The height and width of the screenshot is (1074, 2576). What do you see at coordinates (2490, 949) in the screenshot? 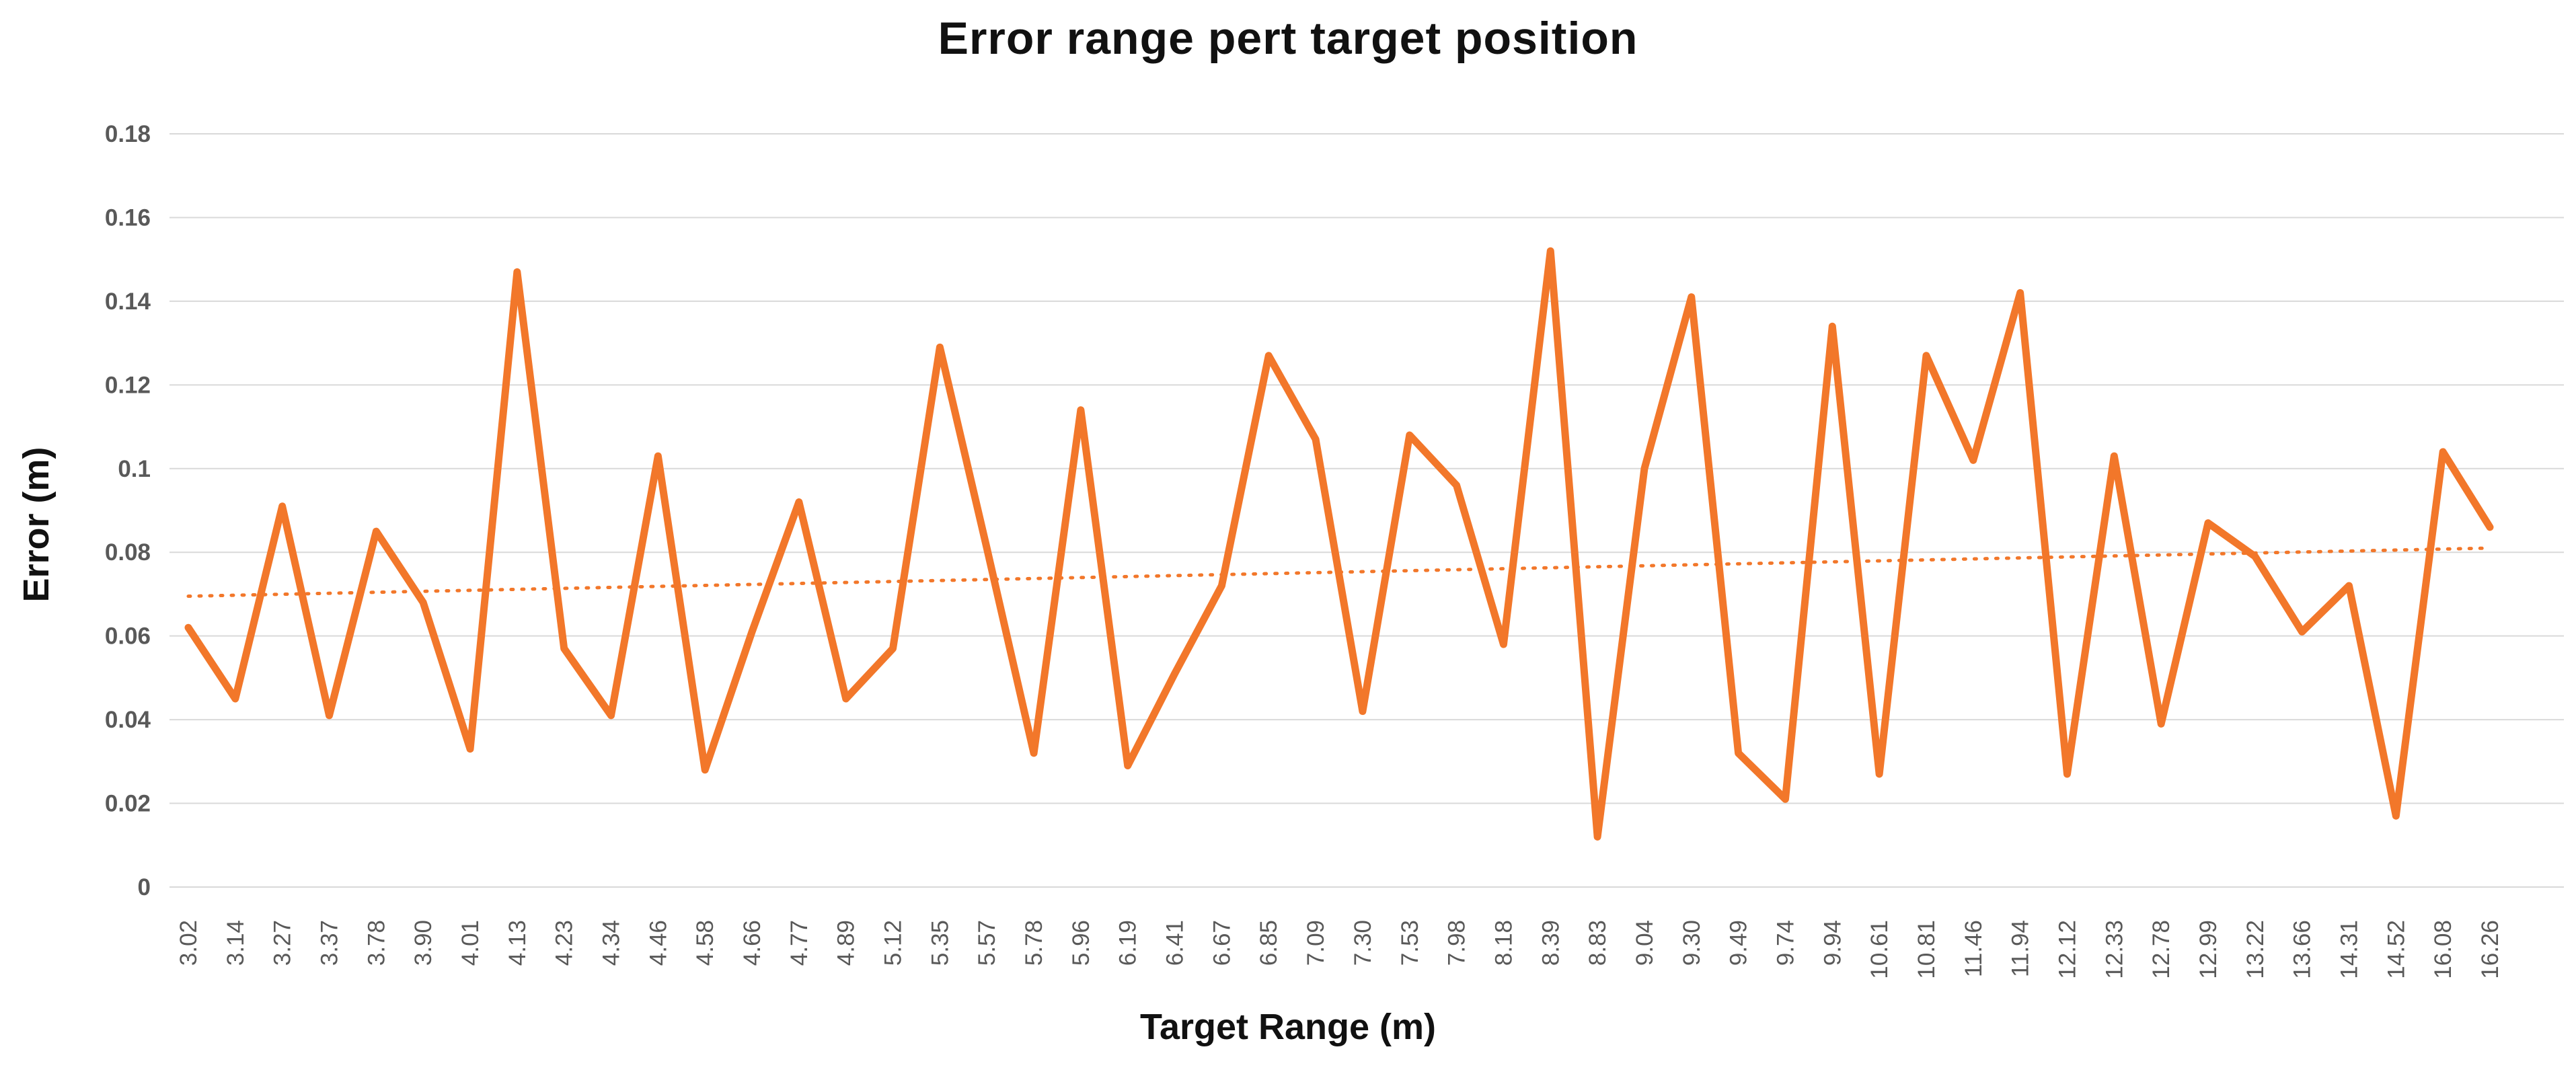
I see `x-tick-label: 16.26` at bounding box center [2490, 949].